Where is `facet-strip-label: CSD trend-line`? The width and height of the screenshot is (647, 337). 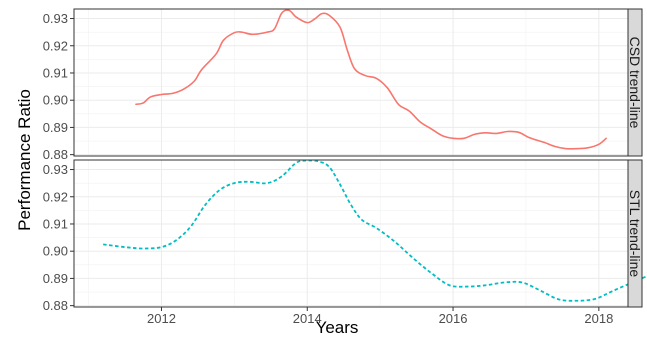 facet-strip-label: CSD trend-line is located at coordinates (635, 83).